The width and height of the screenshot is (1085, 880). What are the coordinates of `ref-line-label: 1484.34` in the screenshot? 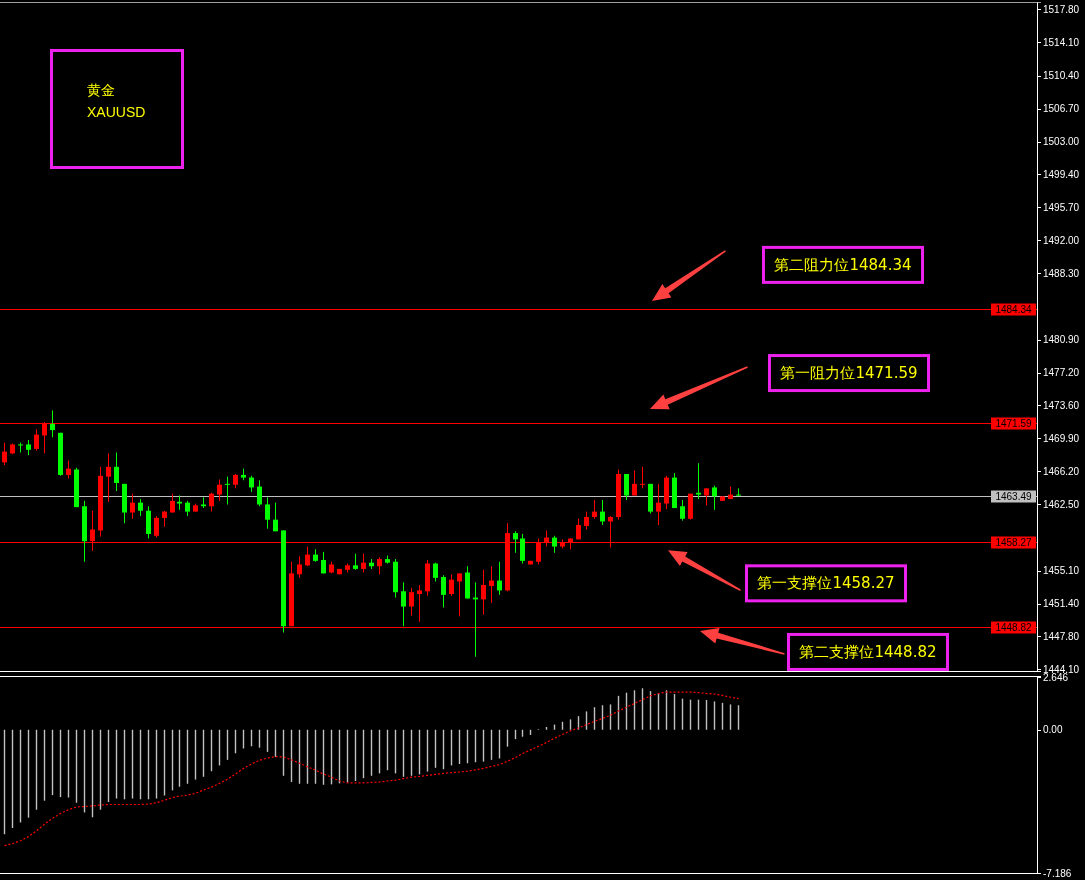 It's located at (1014, 309).